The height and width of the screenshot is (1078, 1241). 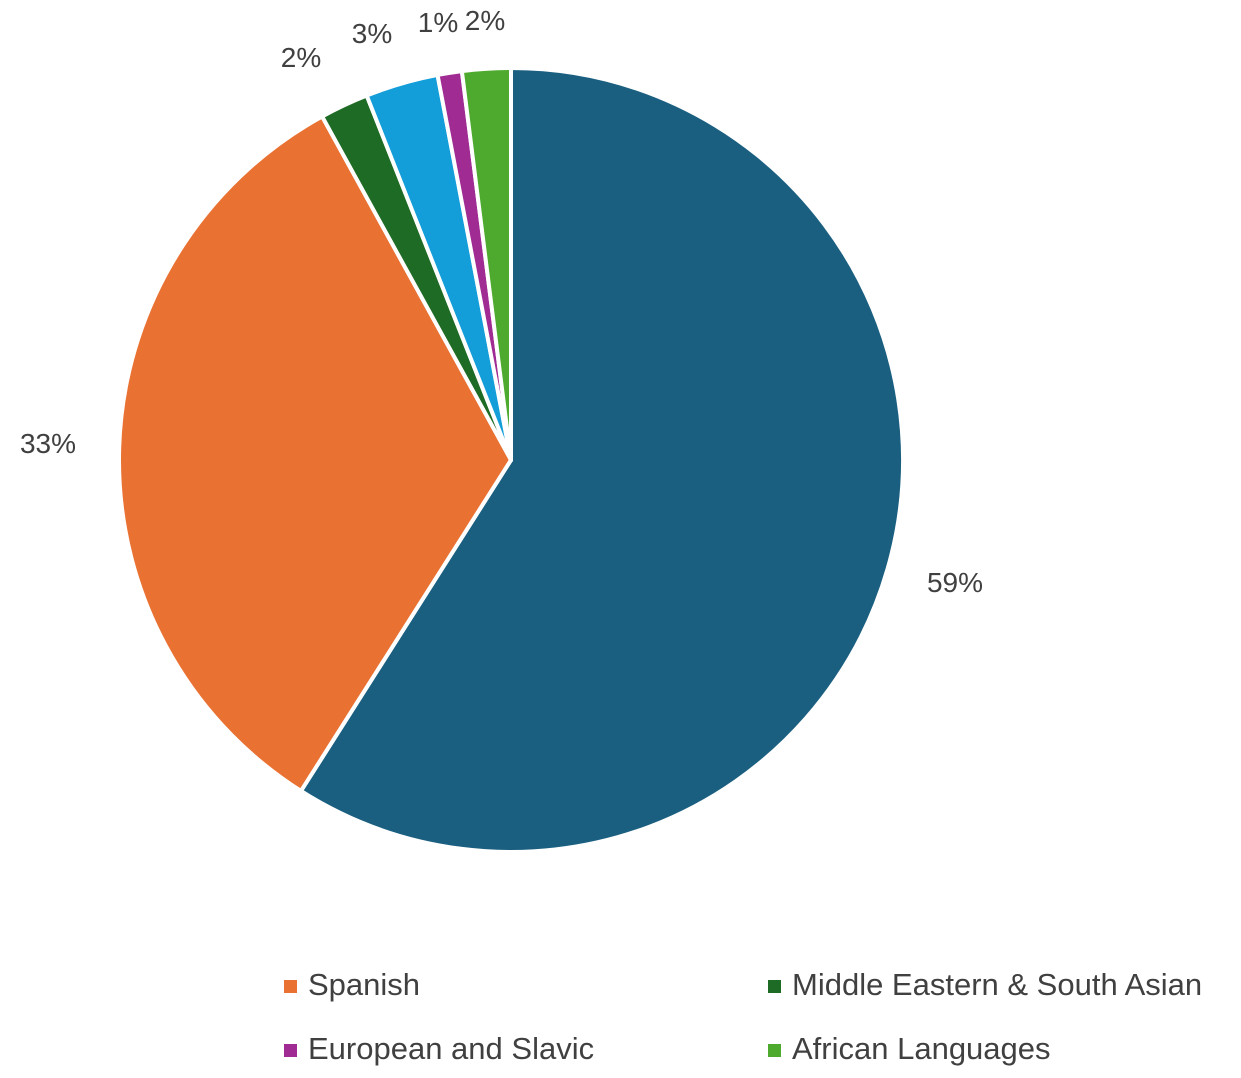 I want to click on data-label-5: 2%, so click(x=485, y=20).